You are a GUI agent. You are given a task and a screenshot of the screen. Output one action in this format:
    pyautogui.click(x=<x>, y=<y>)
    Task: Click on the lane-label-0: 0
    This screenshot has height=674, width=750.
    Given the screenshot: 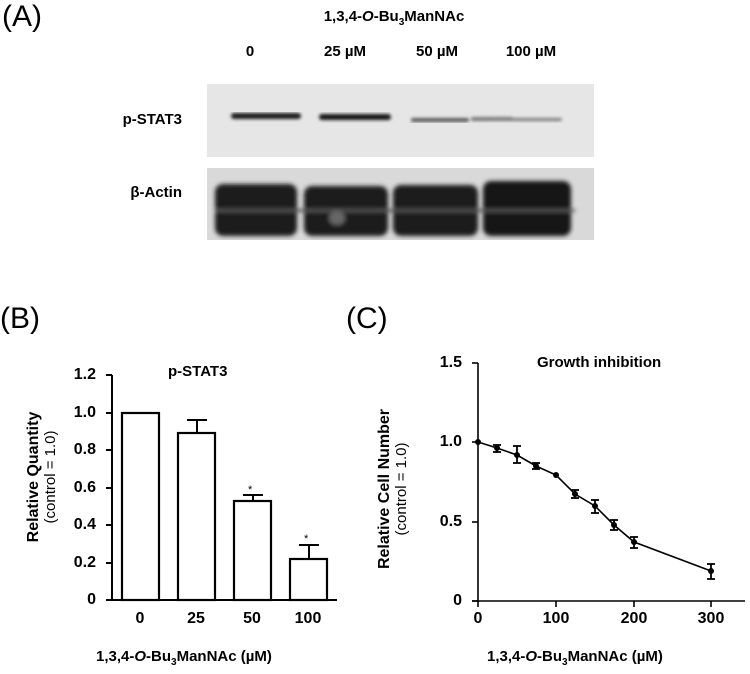 What is the action you would take?
    pyautogui.click(x=250, y=51)
    